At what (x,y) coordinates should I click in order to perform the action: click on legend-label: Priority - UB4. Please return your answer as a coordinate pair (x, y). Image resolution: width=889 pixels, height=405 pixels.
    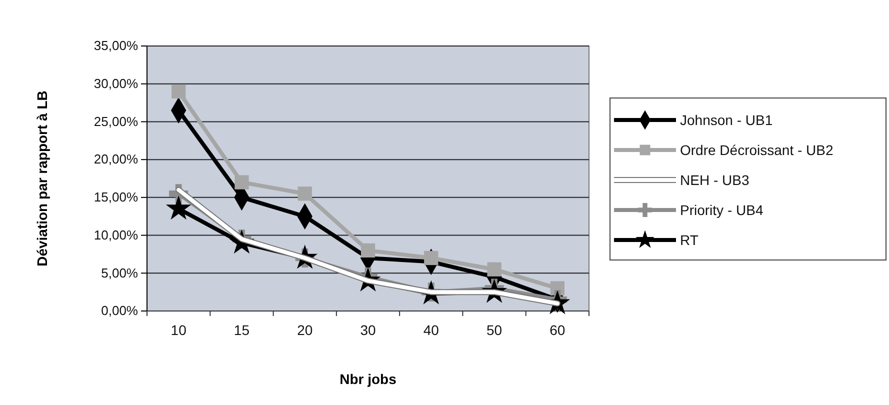
    Looking at the image, I should click on (722, 210).